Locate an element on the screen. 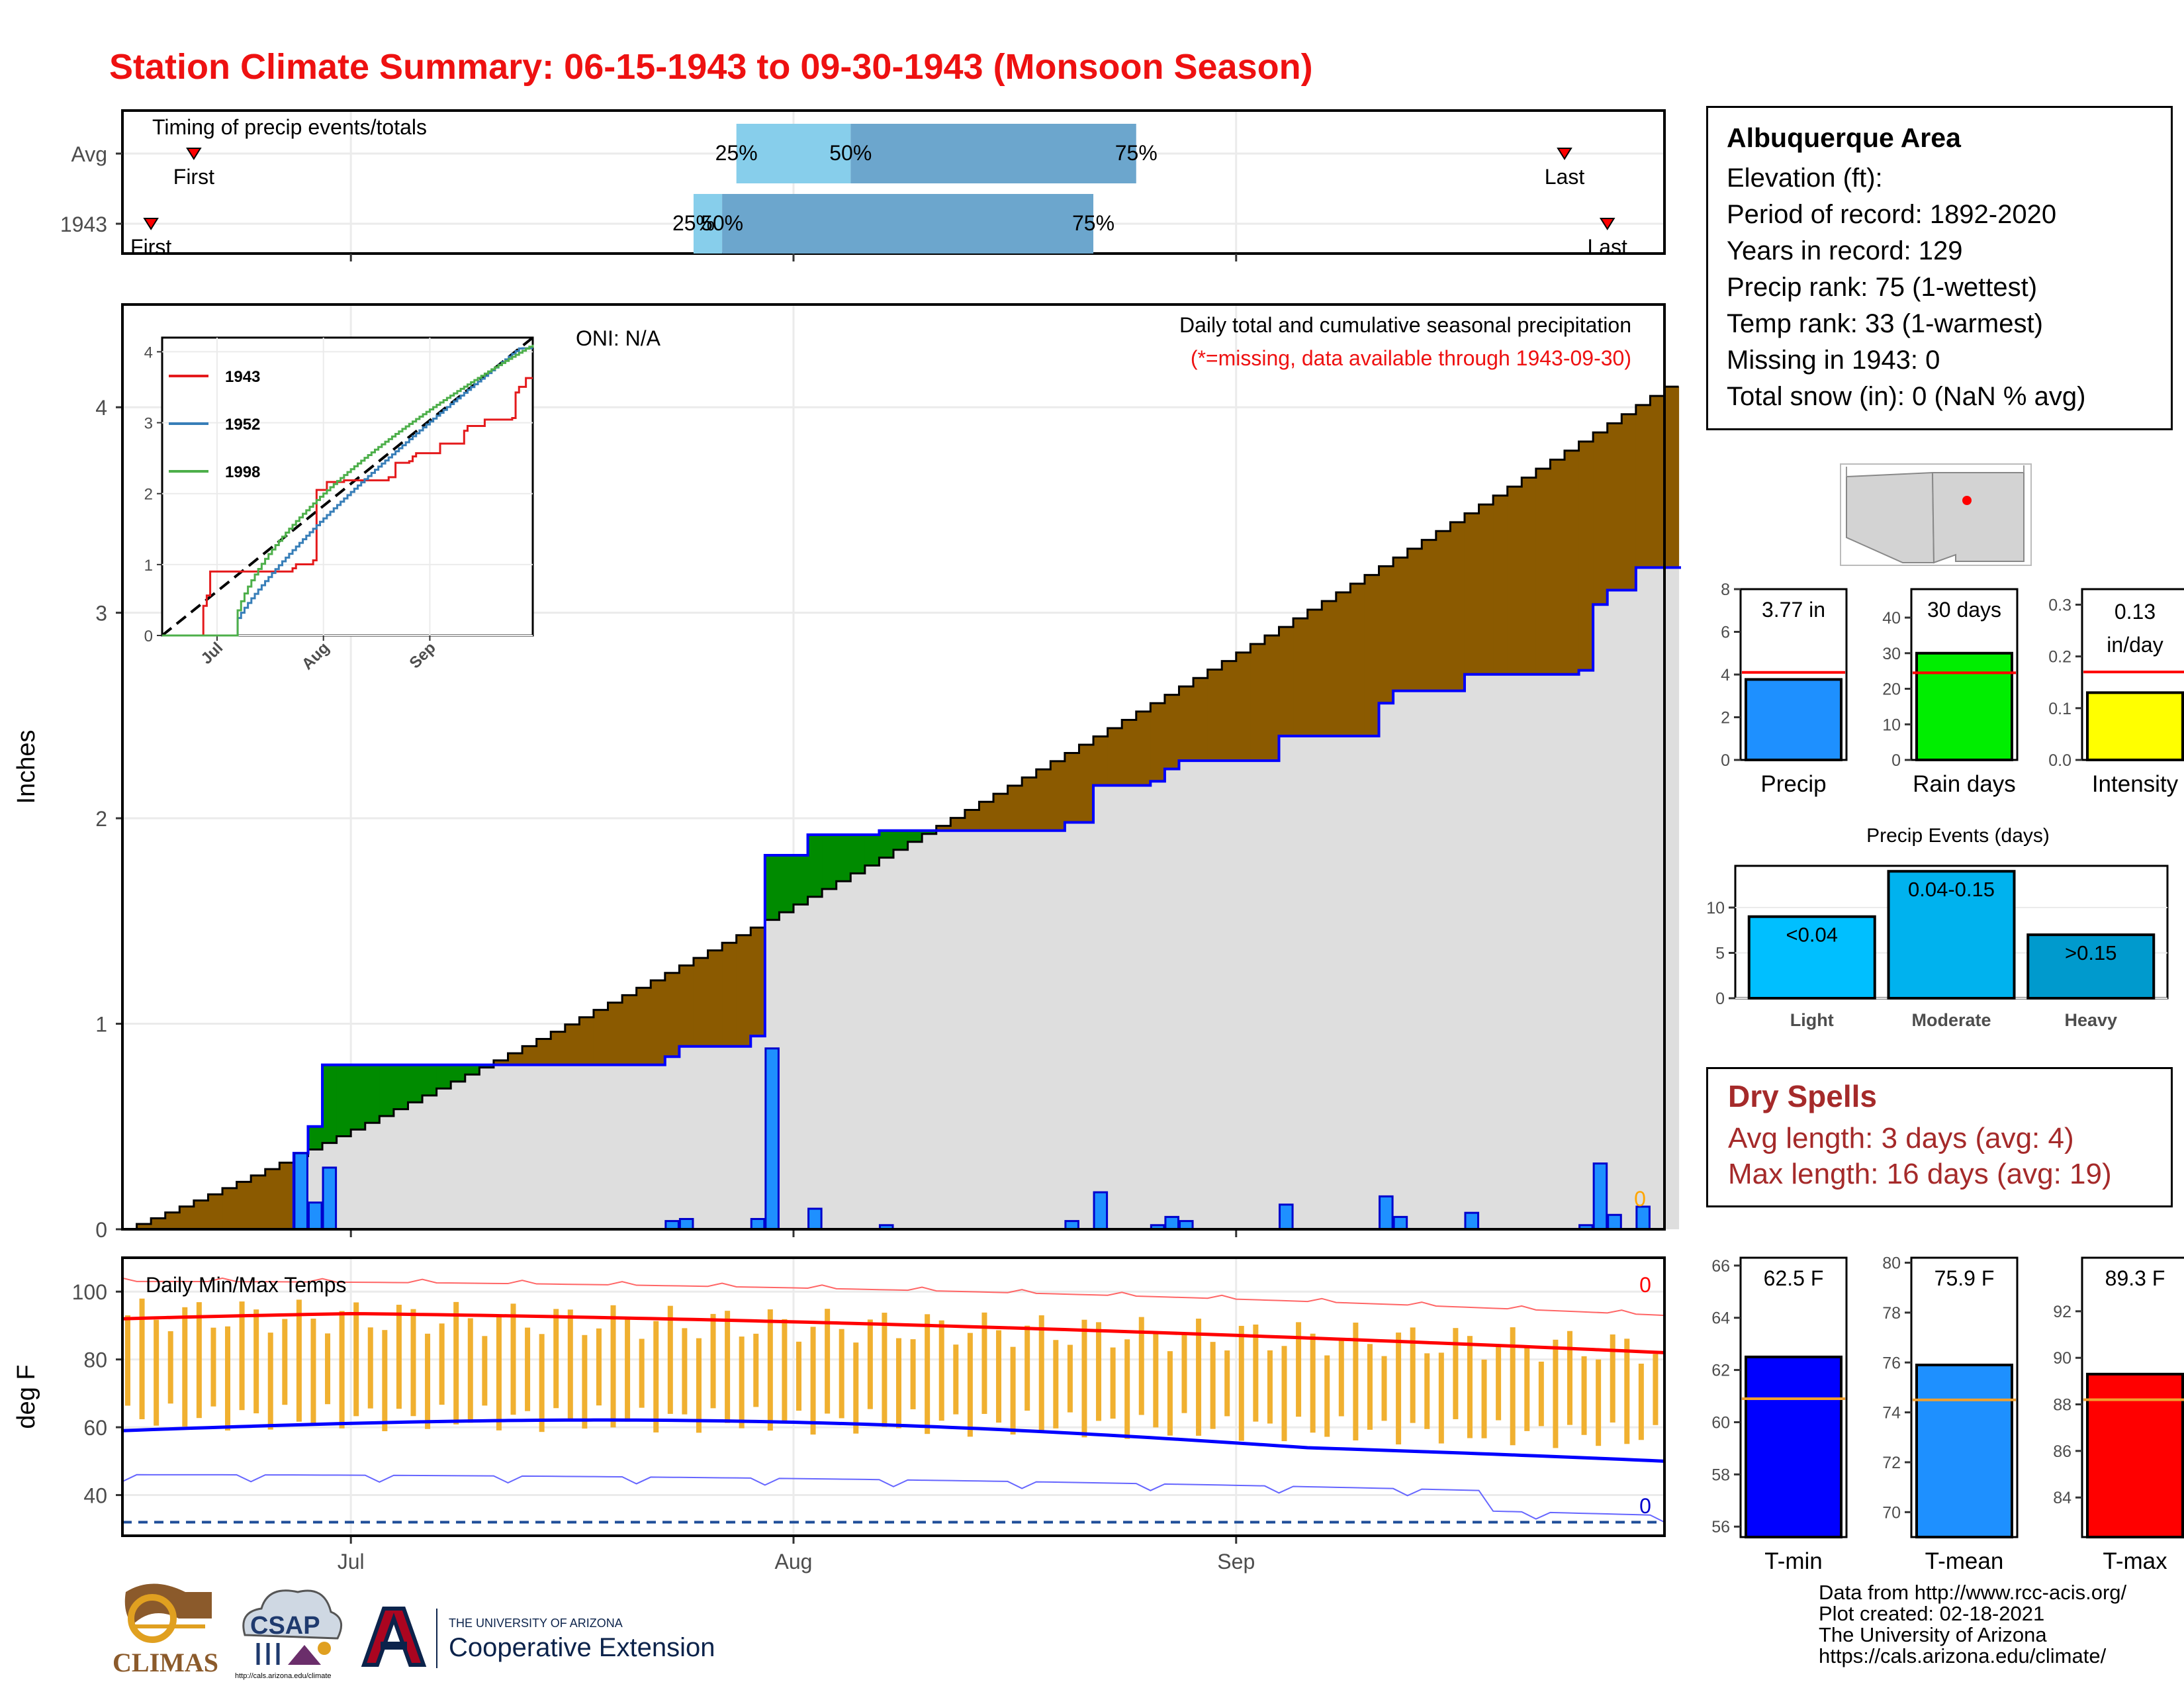 Image resolution: width=2184 pixels, height=1688 pixels. temp-ytick-label: 80 is located at coordinates (95, 1360).